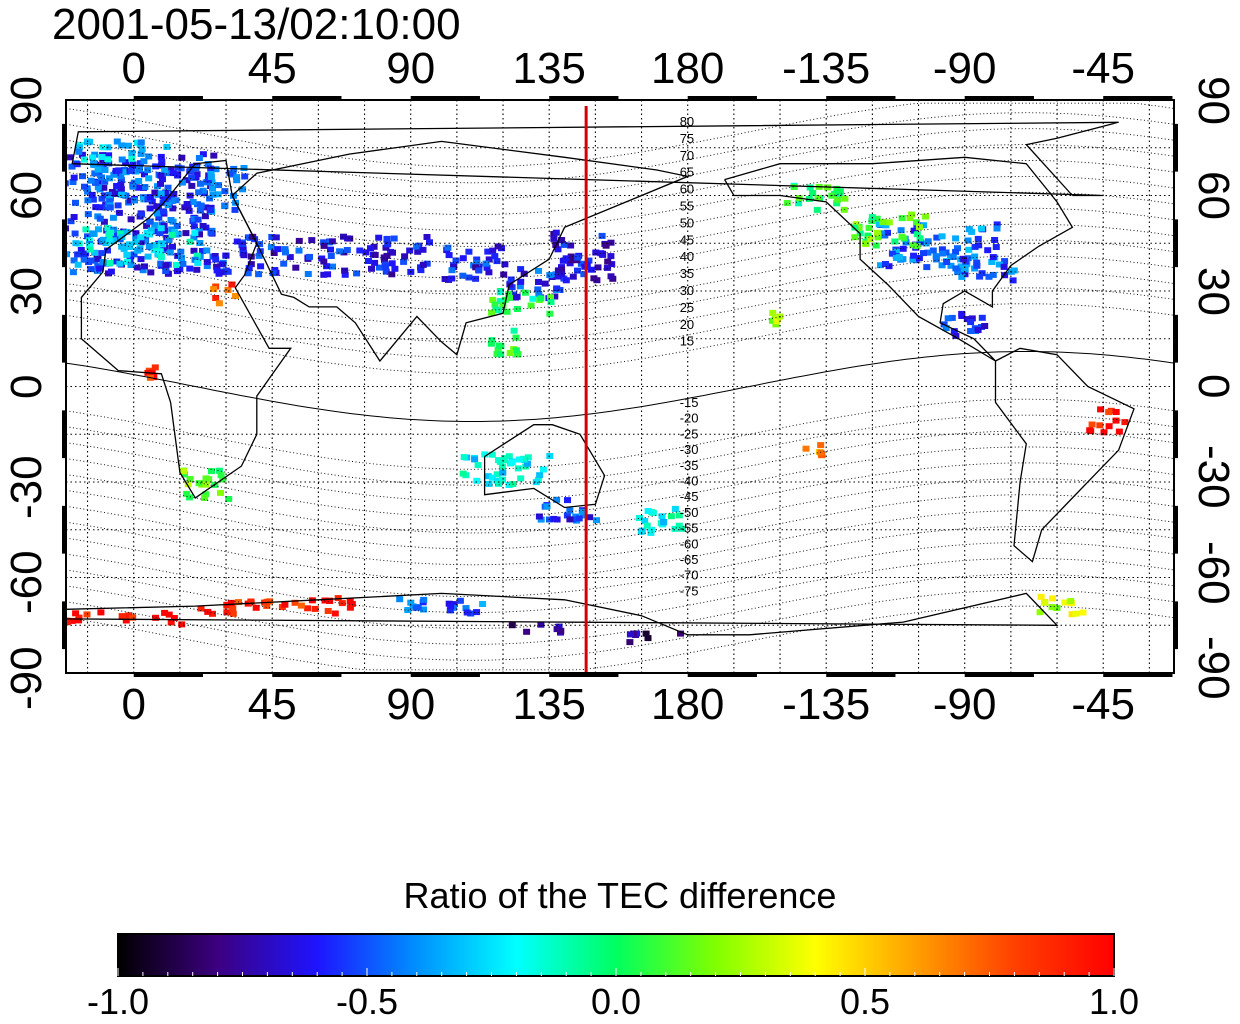  I want to click on right-lat-label: 90, so click(1213, 100).